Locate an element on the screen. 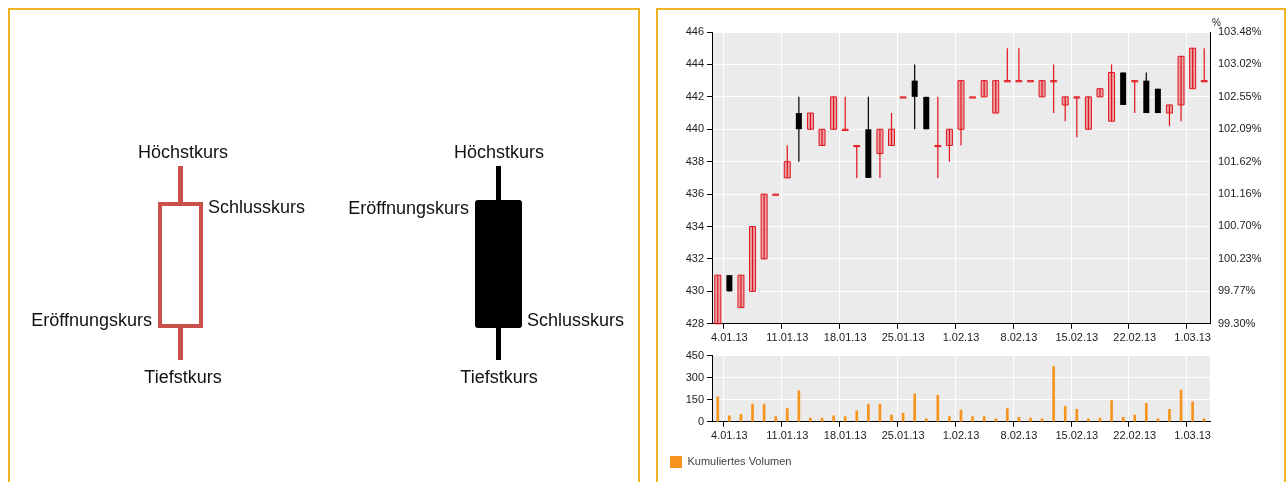  y-tick-label: 444 is located at coordinates (694, 63).